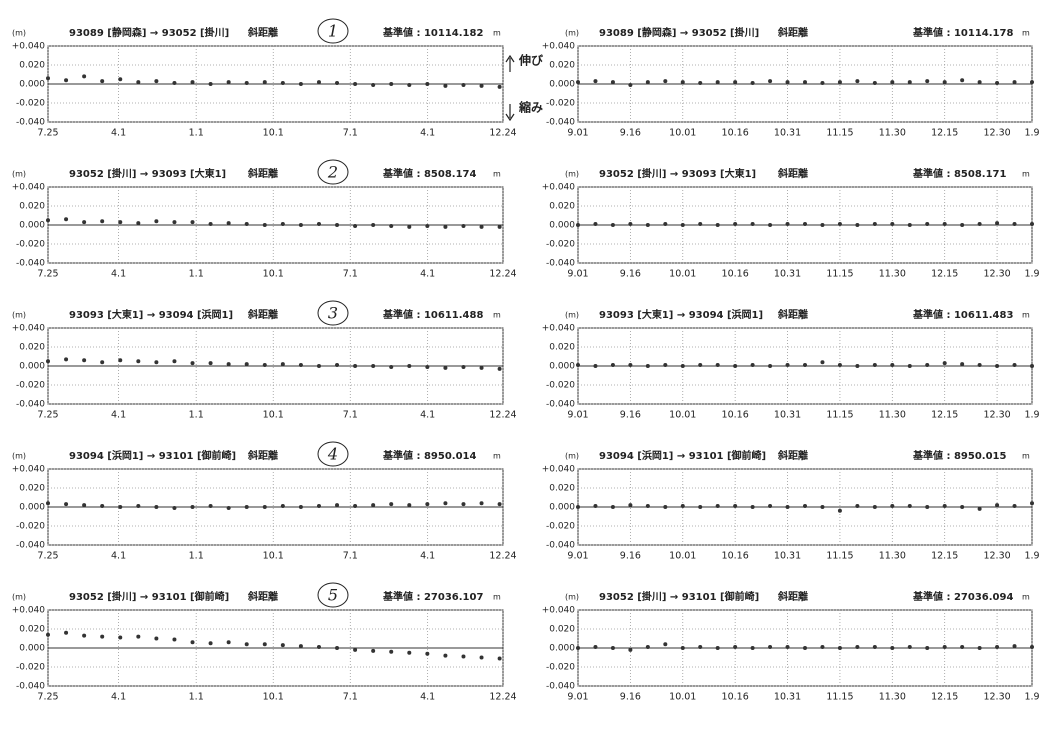 The height and width of the screenshot is (733, 1057). Describe the element at coordinates (1031, 697) in the screenshot. I see `x-tick-label: 1.9` at that location.